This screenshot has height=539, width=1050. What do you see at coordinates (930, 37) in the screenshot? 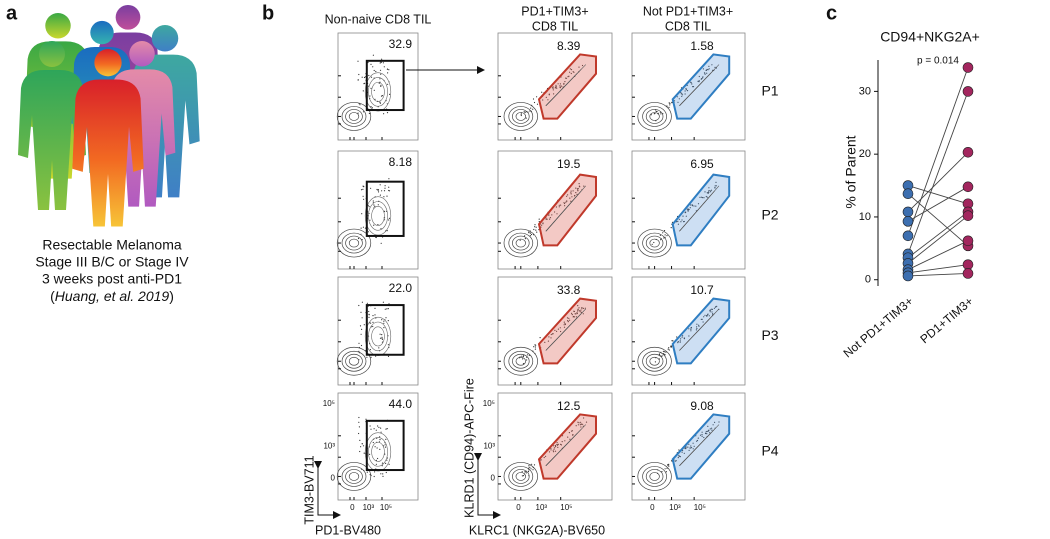
I see `chart-title: CD94+NKG2A+` at bounding box center [930, 37].